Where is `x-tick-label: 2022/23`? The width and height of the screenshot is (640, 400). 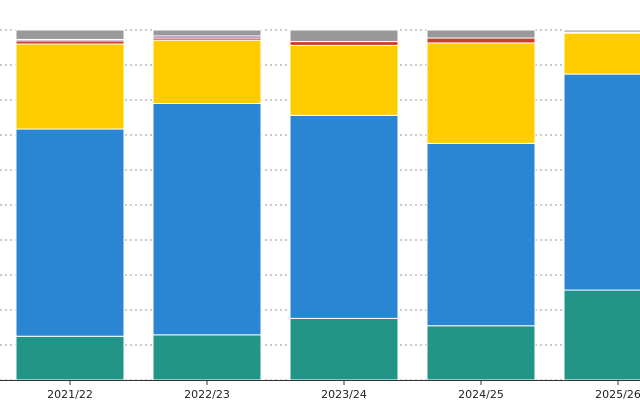
x-tick-label: 2022/23 is located at coordinates (207, 394).